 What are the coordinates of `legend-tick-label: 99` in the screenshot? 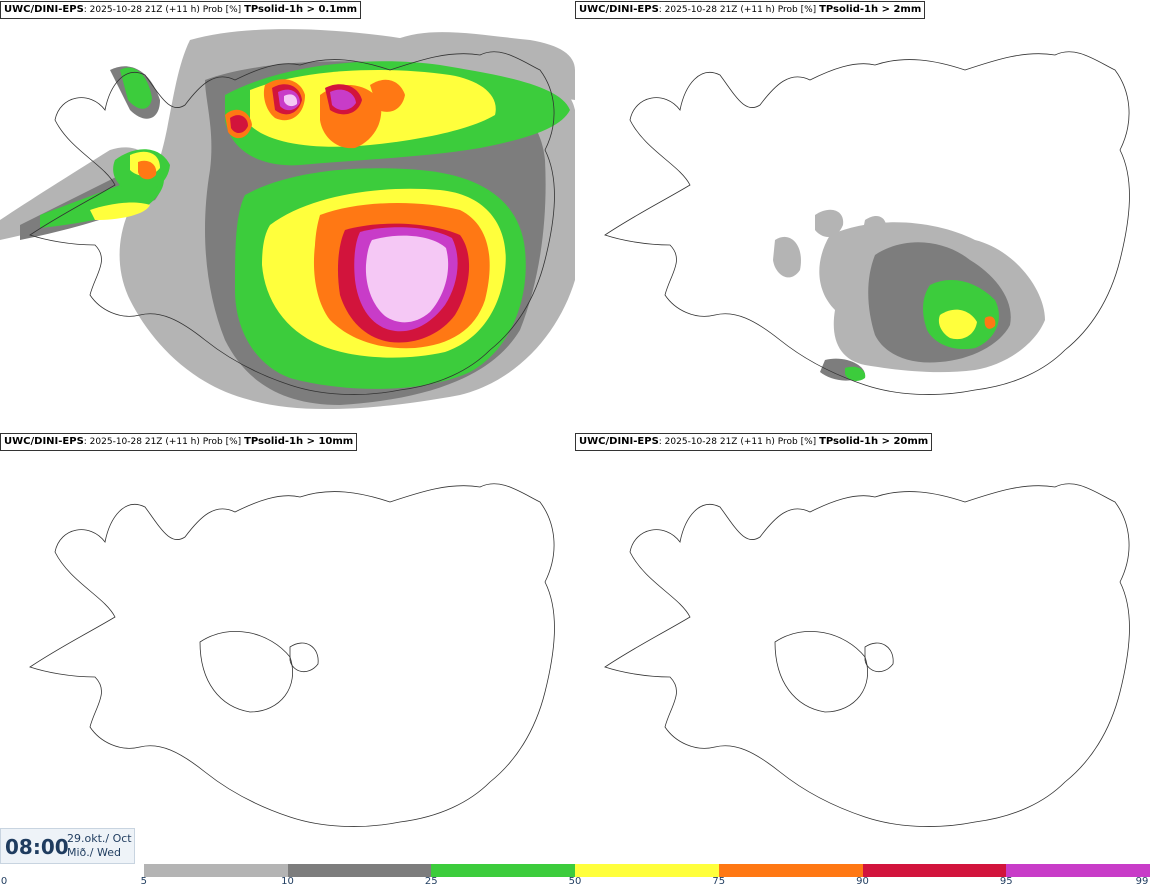 It's located at (1142, 881).